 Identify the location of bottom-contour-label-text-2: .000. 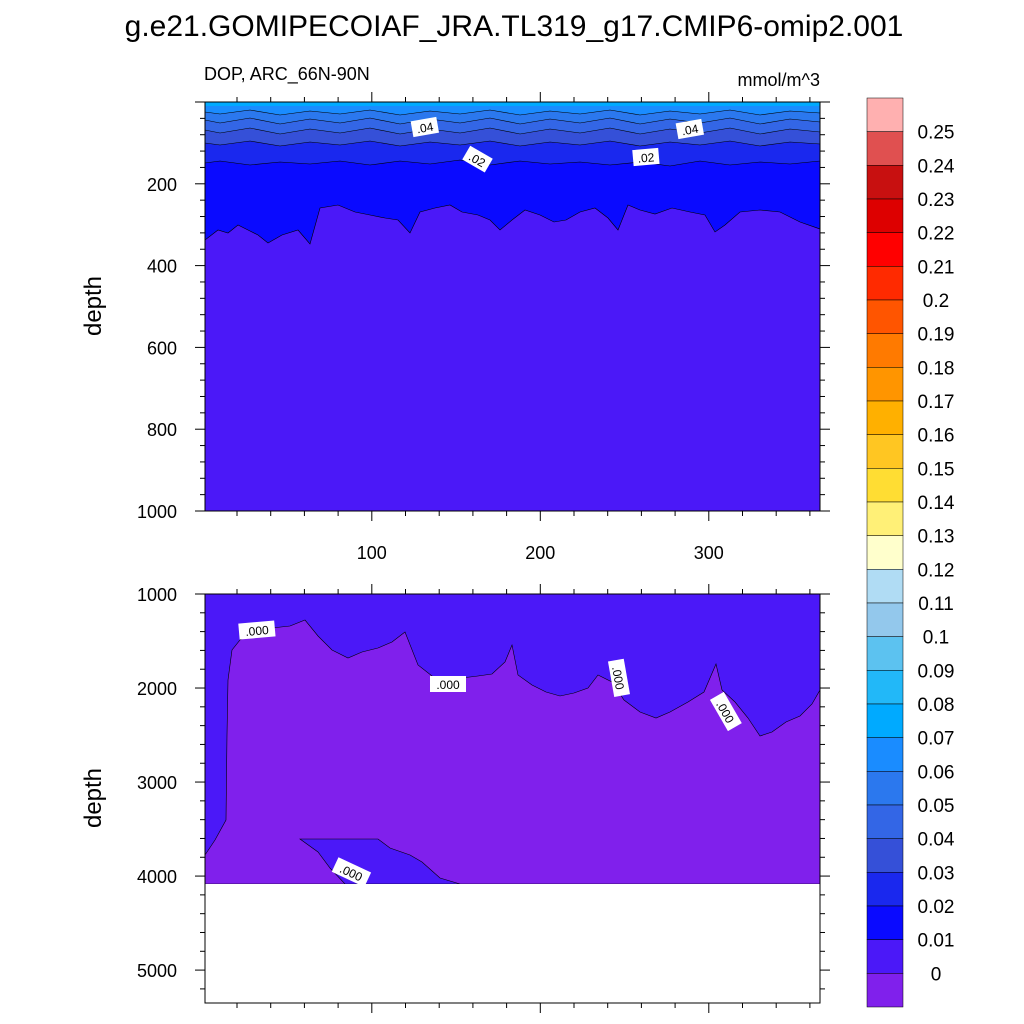
(448, 685).